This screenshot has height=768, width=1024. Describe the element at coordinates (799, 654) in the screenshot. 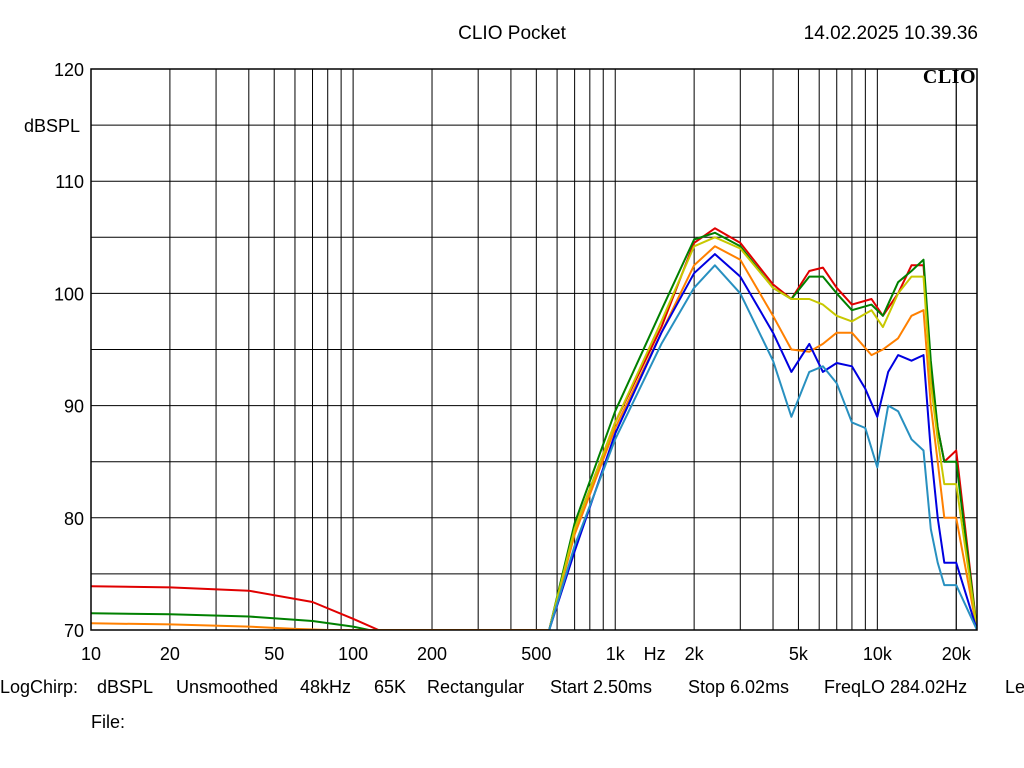

I see `x-tick-label: 5k` at that location.